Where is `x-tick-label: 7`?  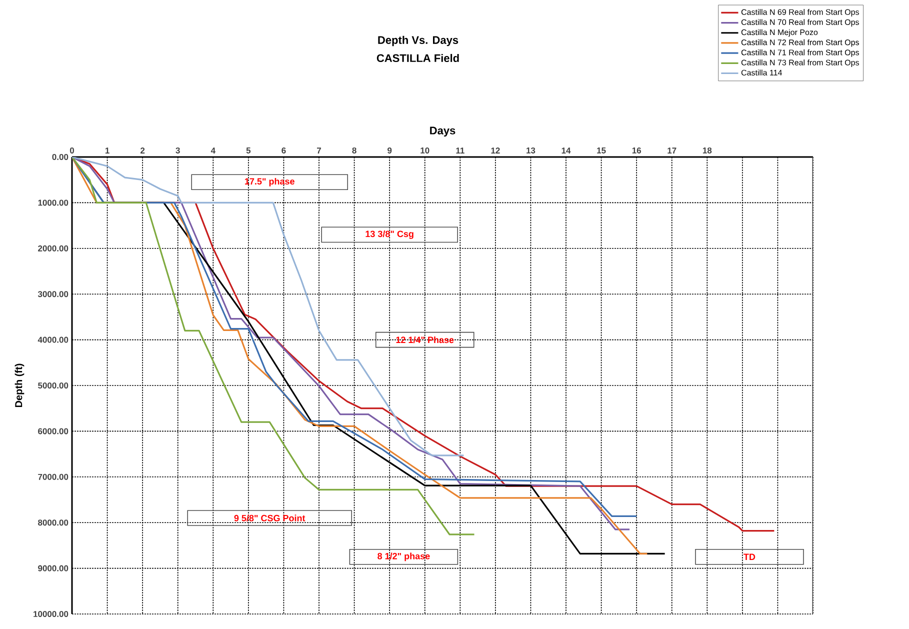
x-tick-label: 7 is located at coordinates (319, 151).